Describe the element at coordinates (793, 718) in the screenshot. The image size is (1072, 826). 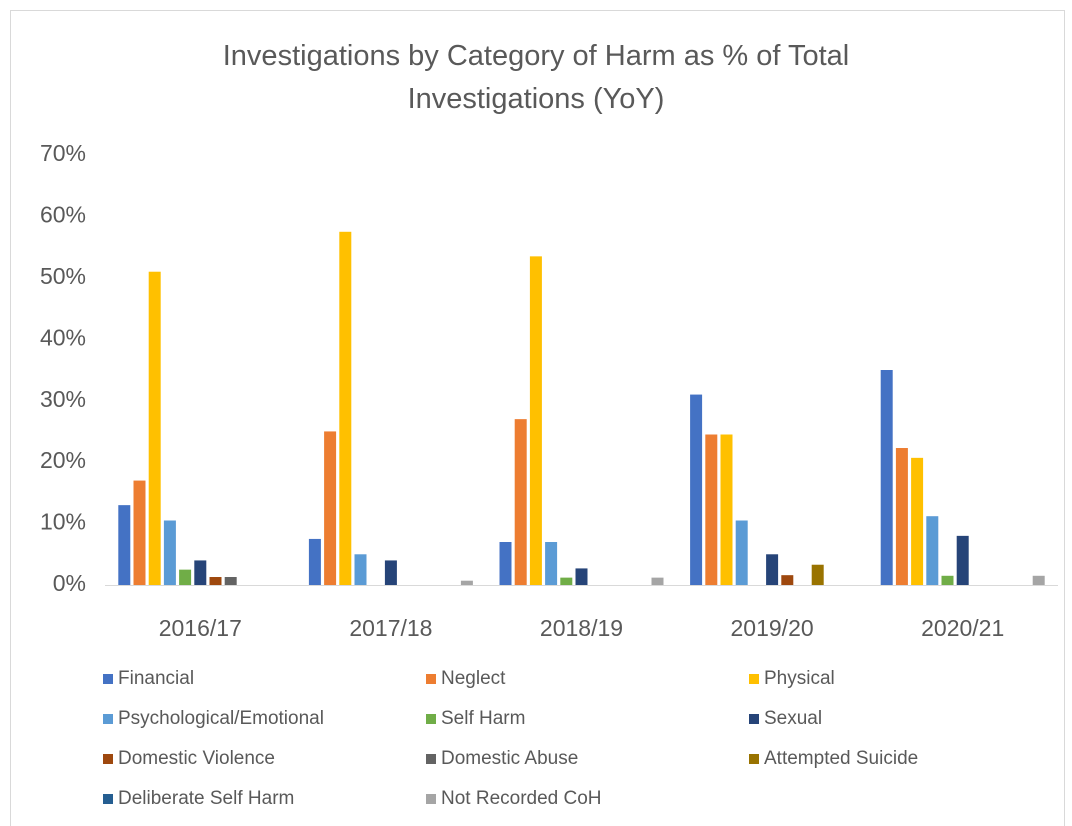
I see `legend-label: Sexual` at that location.